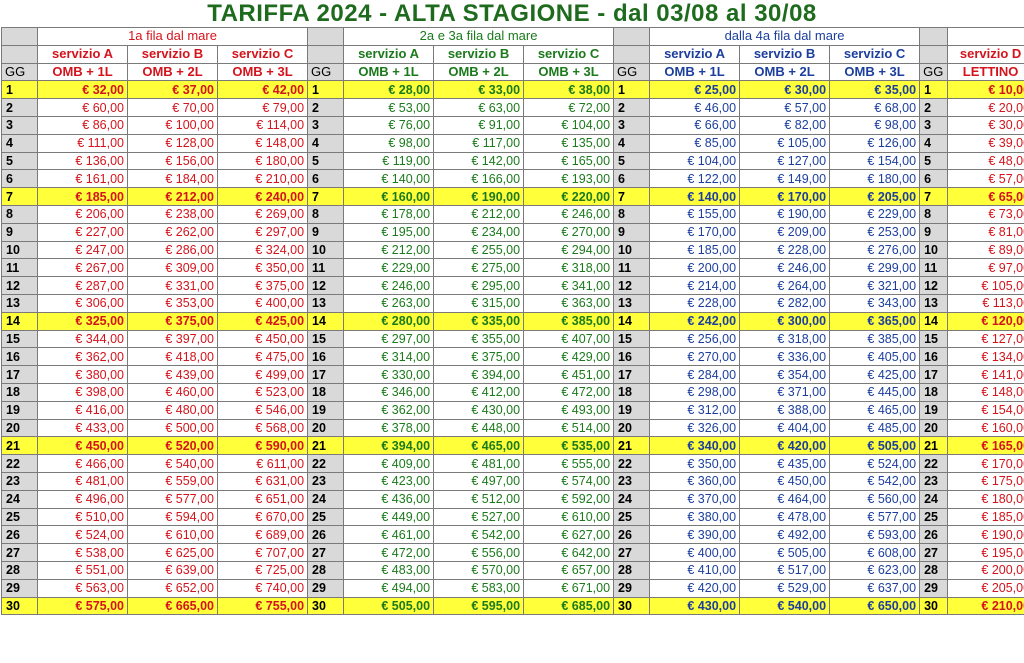 The height and width of the screenshot is (663, 1024). I want to click on price-cell: € 360,00, so click(695, 481).